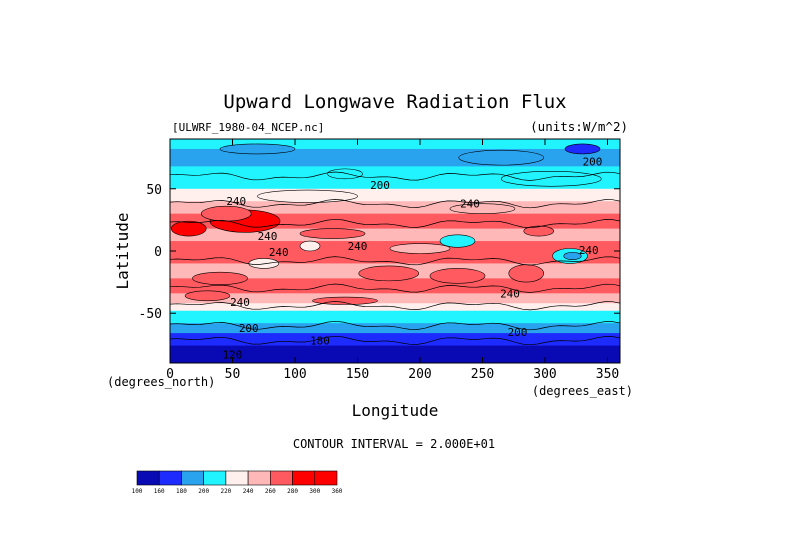 Image resolution: width=789 pixels, height=558 pixels. Describe the element at coordinates (357, 374) in the screenshot. I see `x-tick-label: 150` at that location.